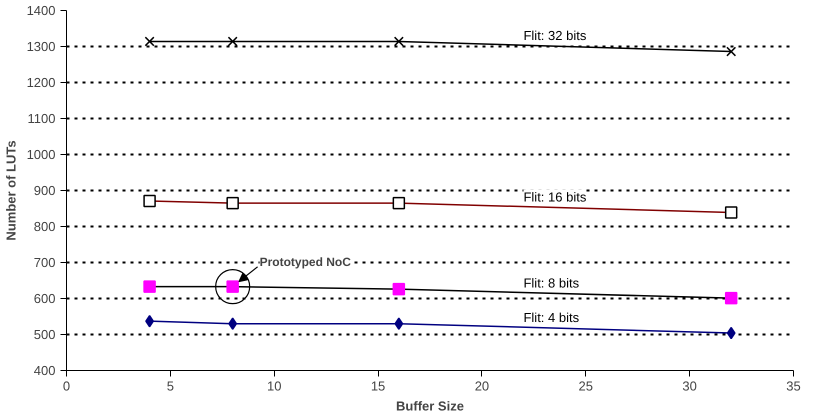  What do you see at coordinates (45, 370) in the screenshot?
I see `y-tick-label: 400` at bounding box center [45, 370].